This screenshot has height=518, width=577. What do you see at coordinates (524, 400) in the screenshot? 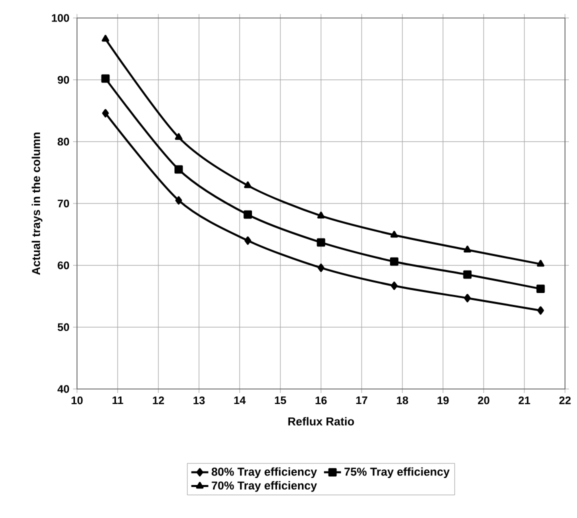
I see `x-tick-label: 21` at bounding box center [524, 400].